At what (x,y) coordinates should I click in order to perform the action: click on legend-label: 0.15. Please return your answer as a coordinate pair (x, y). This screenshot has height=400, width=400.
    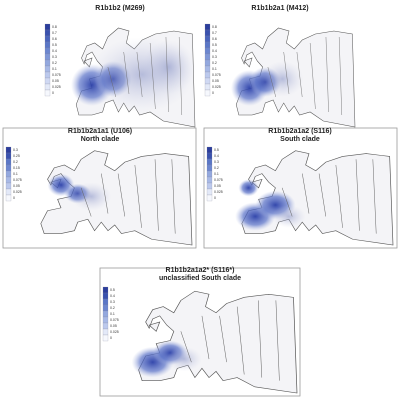
    Looking at the image, I should click on (16, 168).